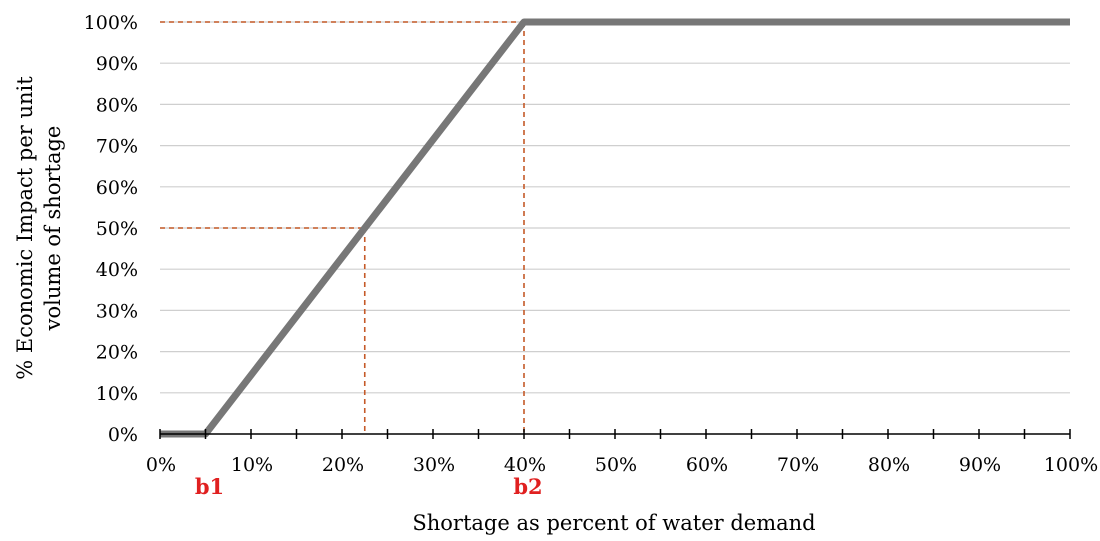 The image size is (1100, 541). What do you see at coordinates (616, 465) in the screenshot?
I see `x-tick-label: 50%` at bounding box center [616, 465].